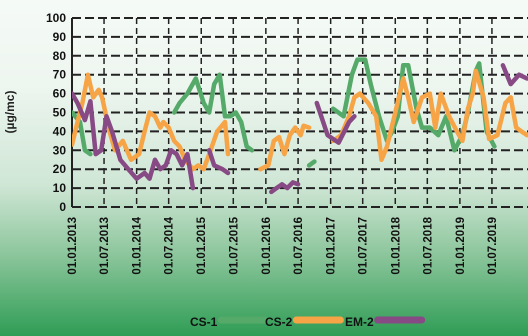 This screenshot has height=336, width=528. What do you see at coordinates (138, 245) in the screenshot?
I see `x-tick-label: 01.01.2014` at bounding box center [138, 245].